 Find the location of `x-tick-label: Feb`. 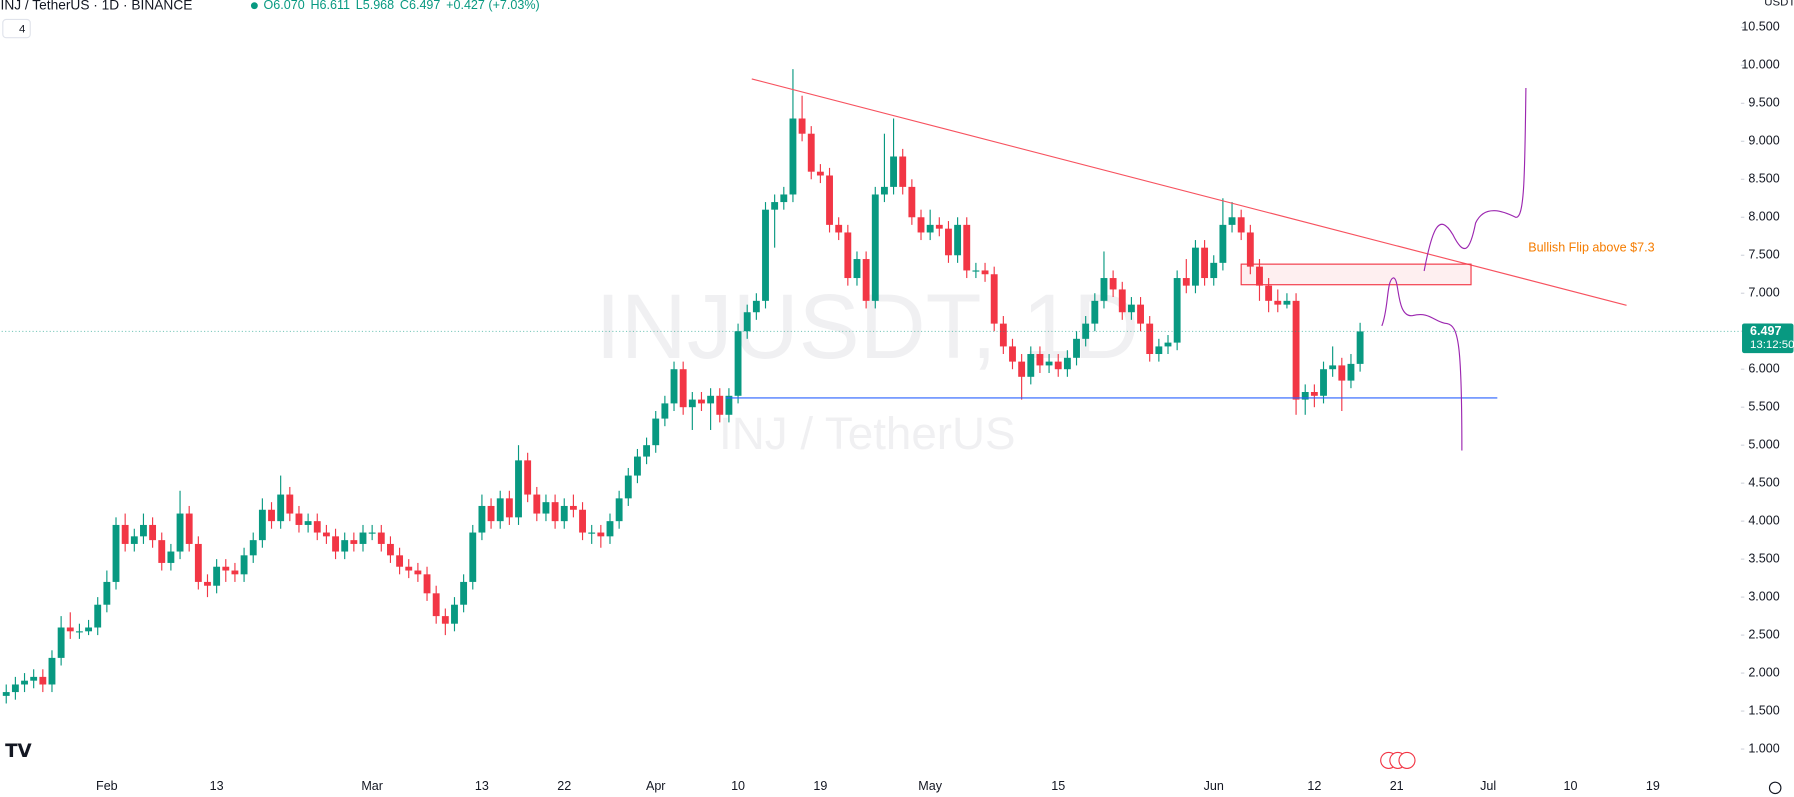

x-tick-label: Feb is located at coordinates (107, 786).